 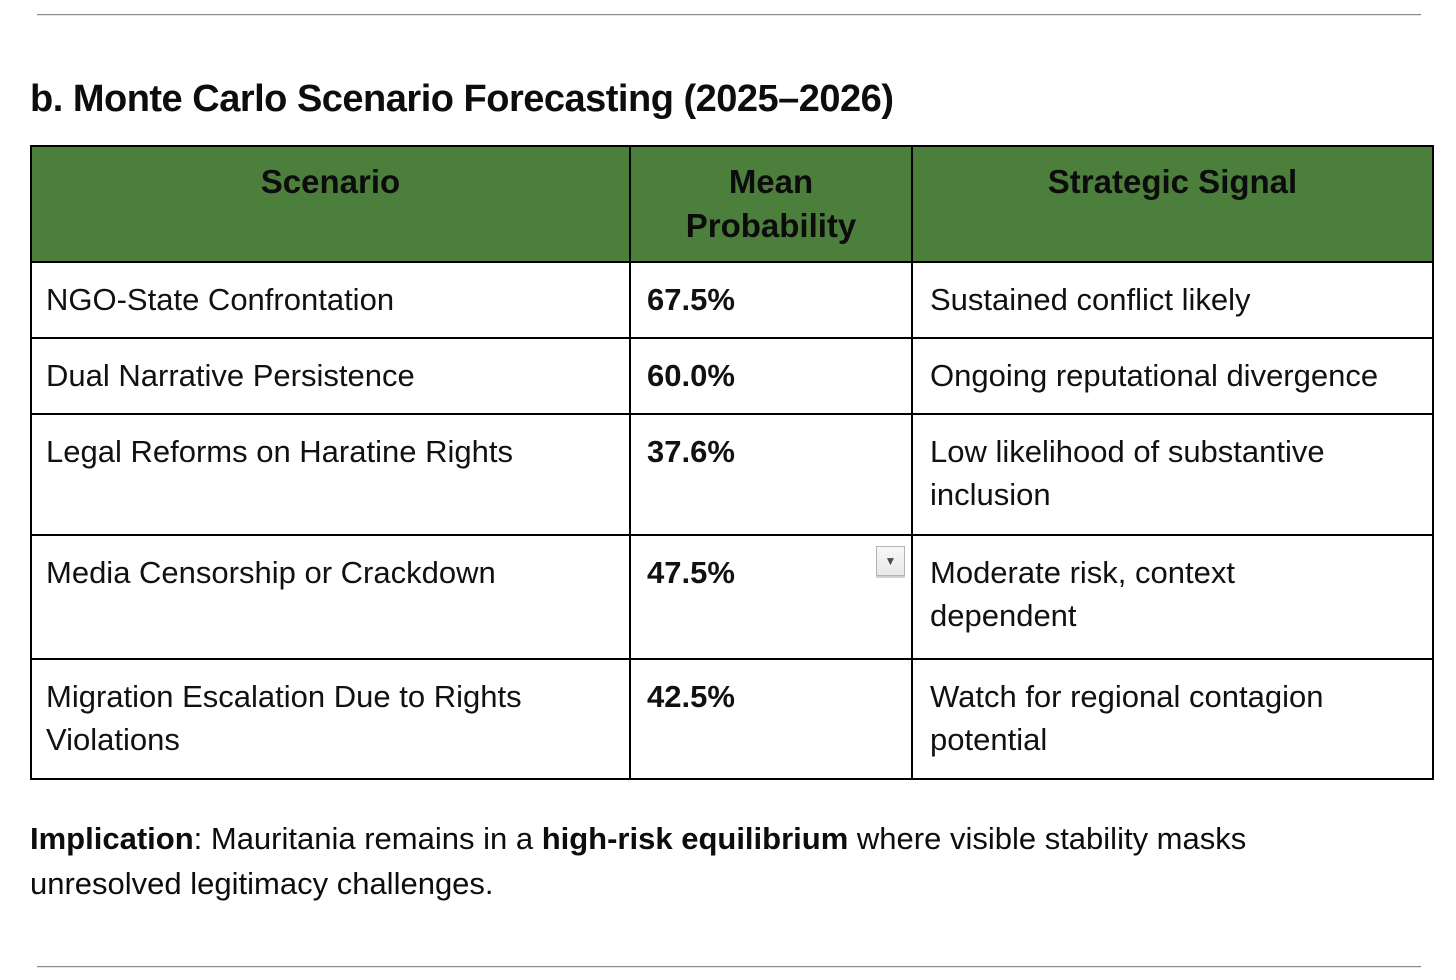 I want to click on header-label: Mean Probability, so click(x=771, y=203).